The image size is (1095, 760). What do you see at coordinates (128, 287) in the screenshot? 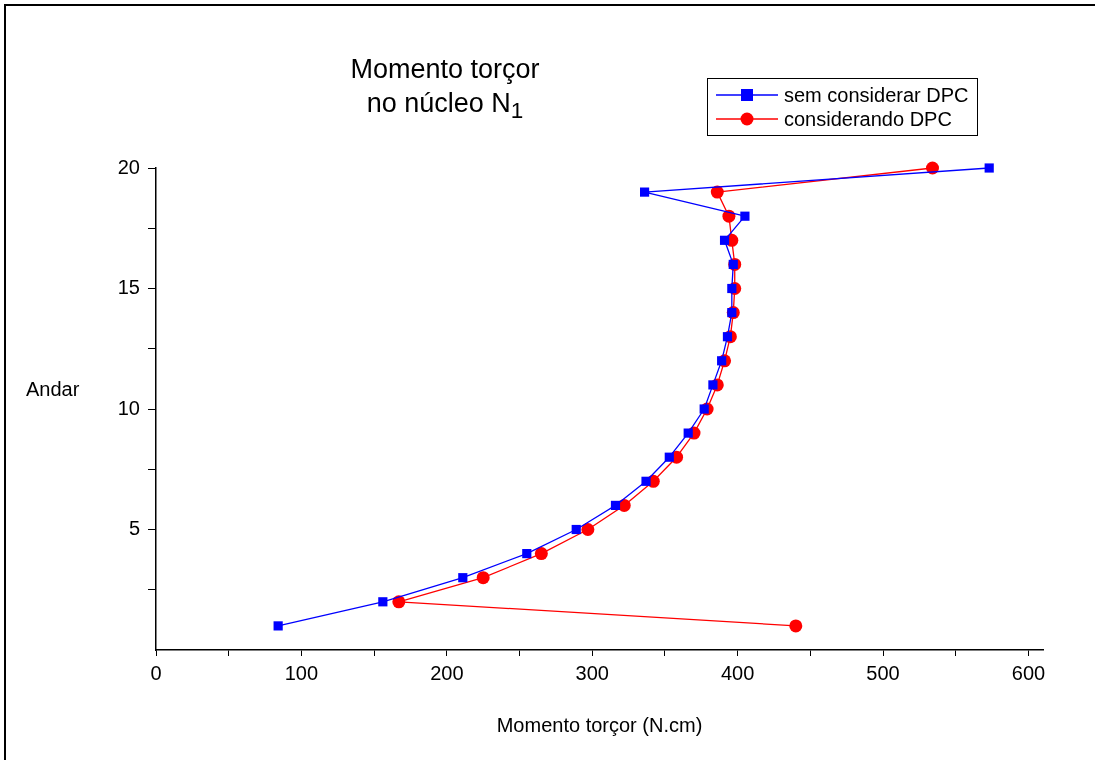
I see `y-tick-label: 15` at bounding box center [128, 287].